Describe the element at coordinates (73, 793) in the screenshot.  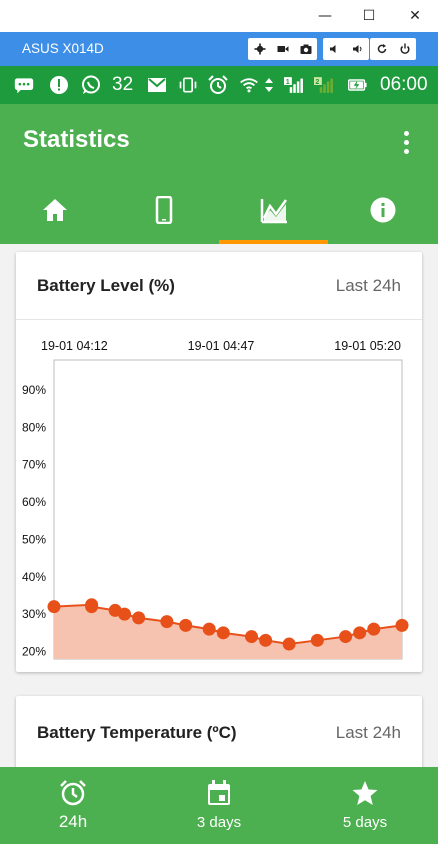
I see `alarm-clock-icon` at that location.